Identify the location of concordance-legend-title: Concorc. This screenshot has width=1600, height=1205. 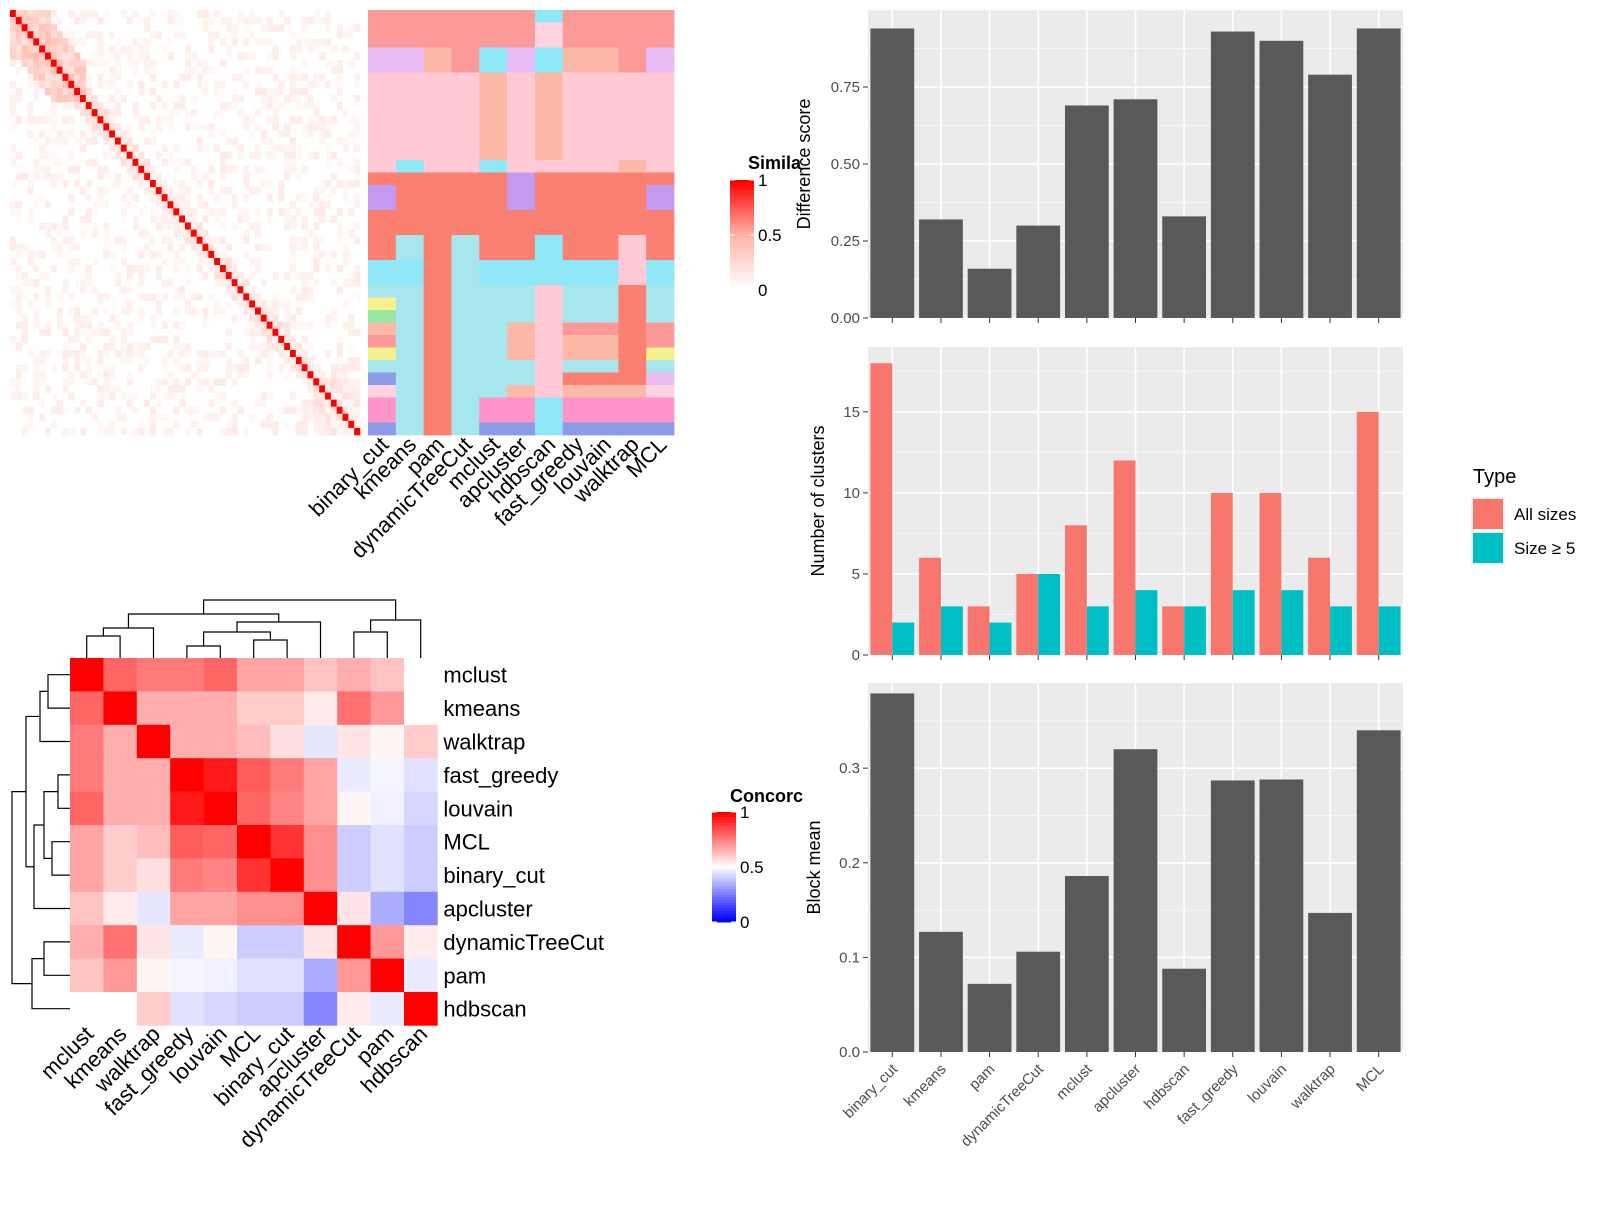
(766, 796).